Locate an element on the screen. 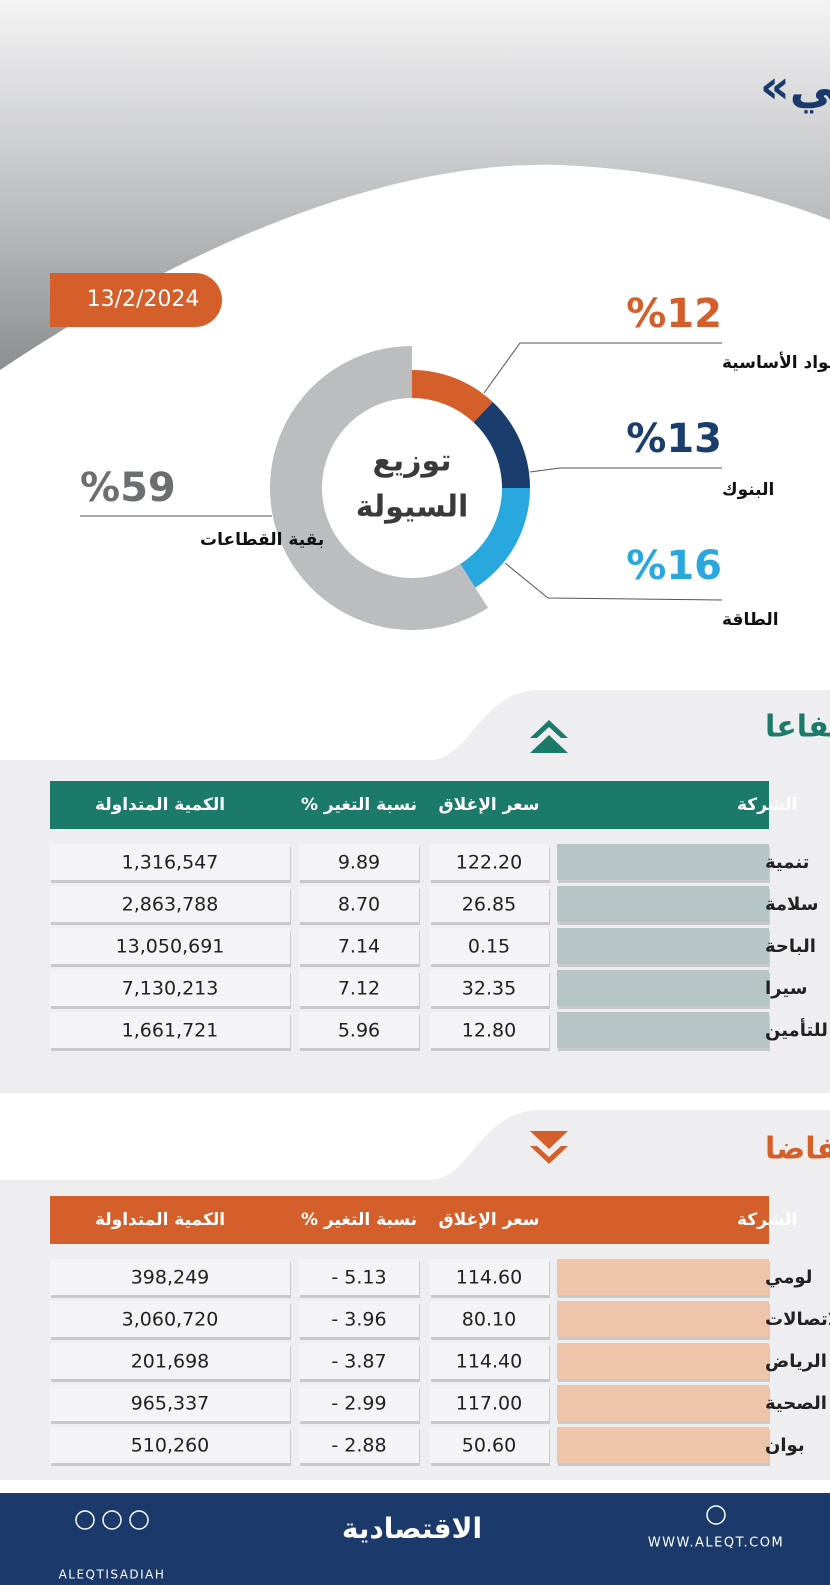 The height and width of the screenshot is (1585, 830). cell-value: 7.14 is located at coordinates (359, 947).